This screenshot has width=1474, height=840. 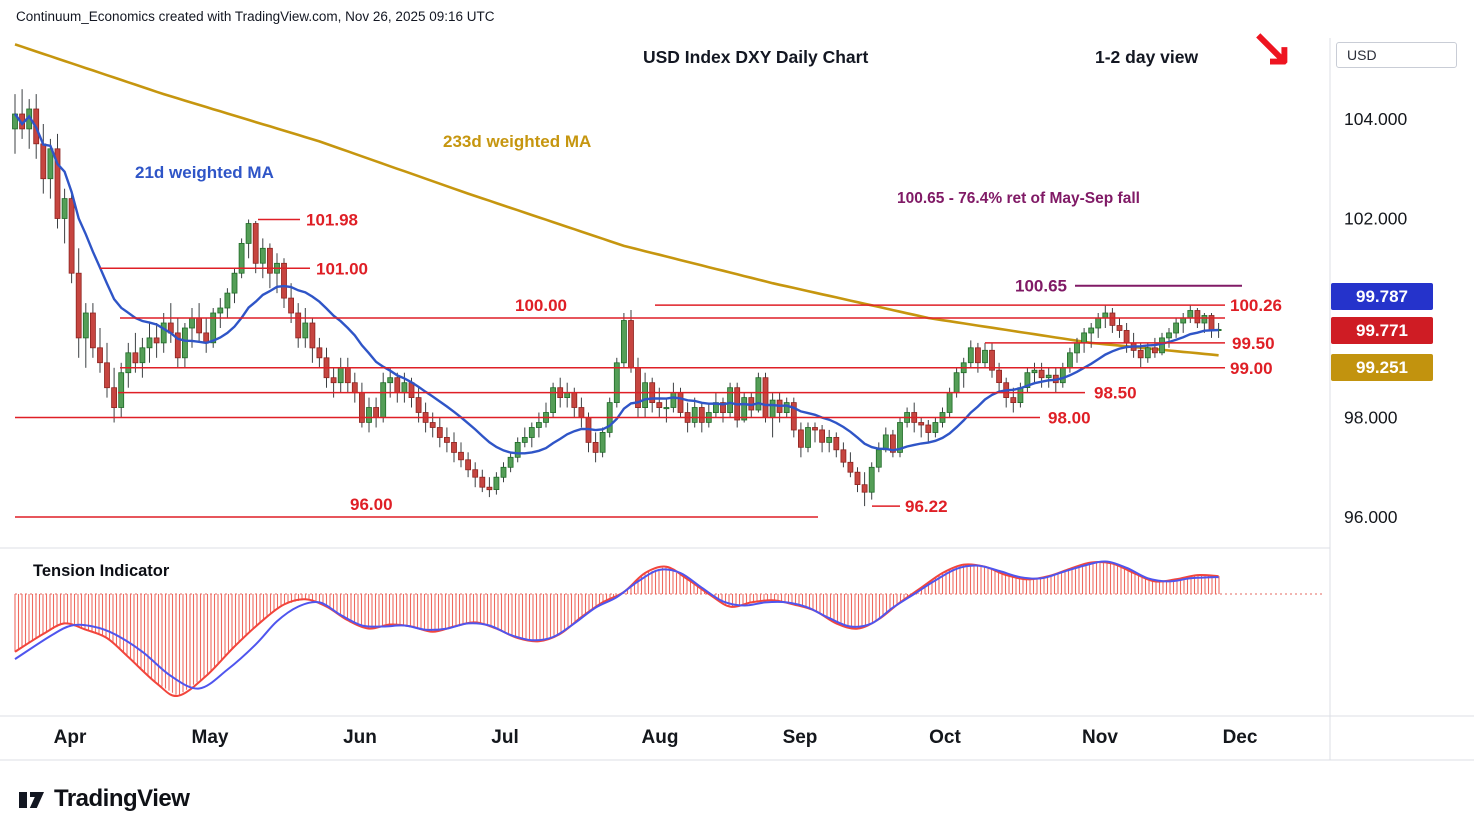 What do you see at coordinates (1041, 286) in the screenshot?
I see `level-label: 100.65` at bounding box center [1041, 286].